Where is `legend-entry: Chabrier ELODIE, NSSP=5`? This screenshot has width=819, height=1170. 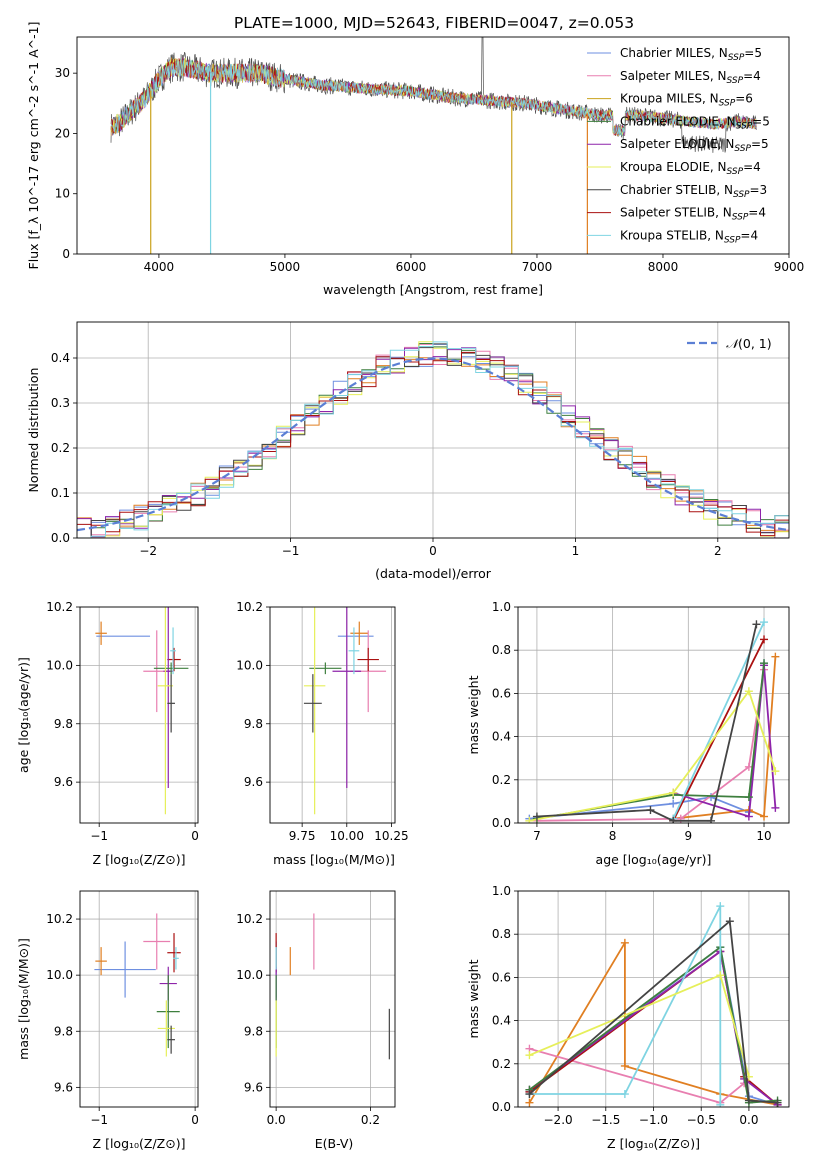
legend-entry: Chabrier ELODIE, NSSP=5 is located at coordinates (695, 122).